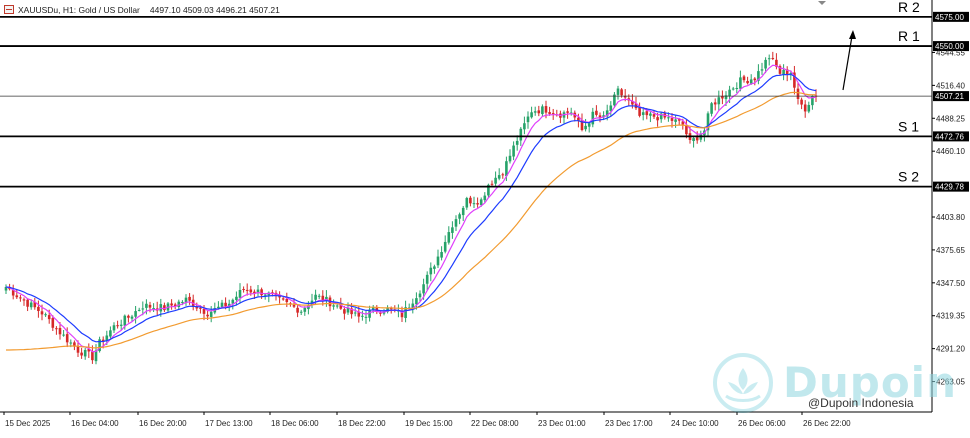 The height and width of the screenshot is (438, 970). Describe the element at coordinates (163, 423) in the screenshot. I see `x-tick-label: 16 Dec 20:00` at that location.